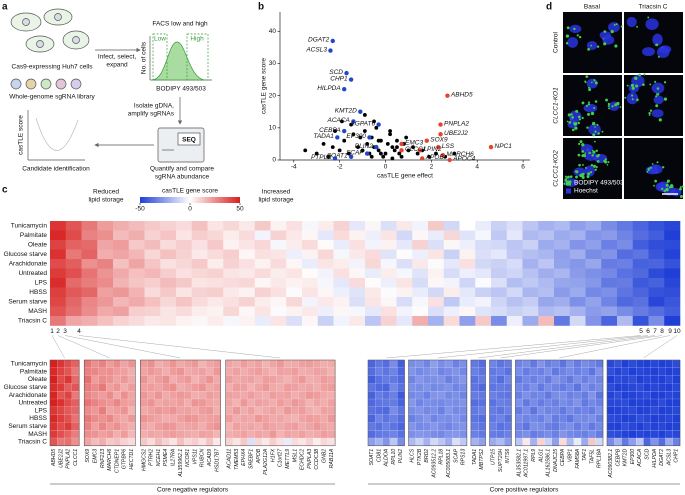 This screenshot has height=495, width=685. Describe the element at coordinates (122, 347) in the screenshot. I see `connector` at that location.